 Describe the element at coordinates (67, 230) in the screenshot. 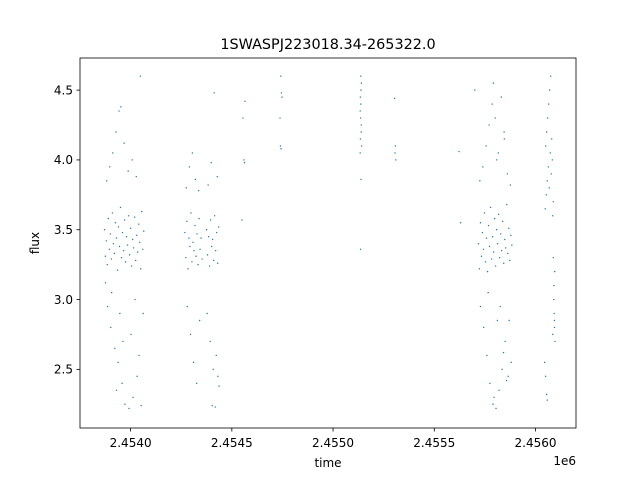

I see `y-axis-ticks: 2.5 3.0 3.5 4.0 4.5` at that location.